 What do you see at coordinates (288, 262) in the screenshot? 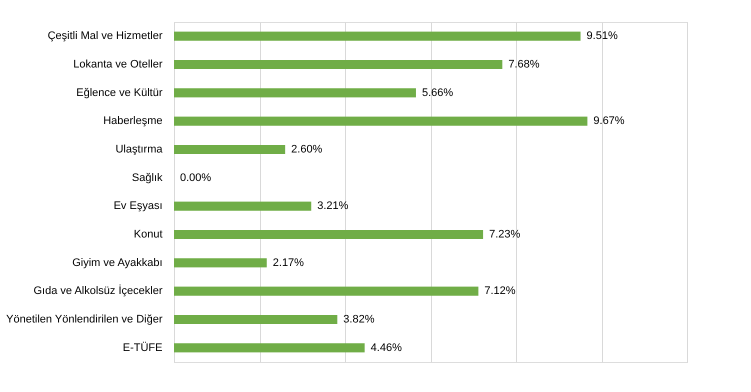
I see `data-label: 2.17%` at bounding box center [288, 262].